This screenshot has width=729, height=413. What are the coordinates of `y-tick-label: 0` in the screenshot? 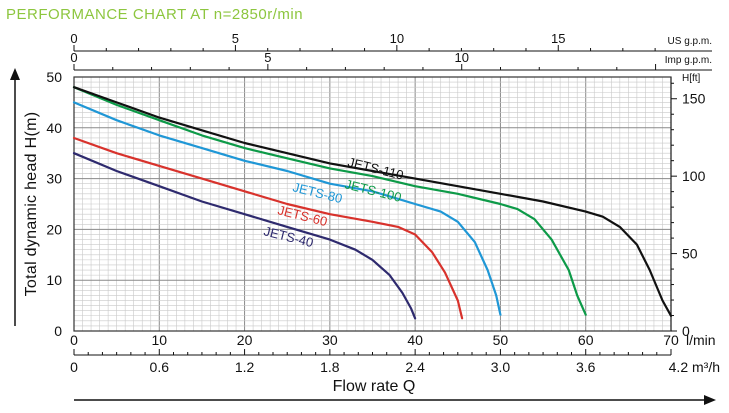 It's located at (58, 331).